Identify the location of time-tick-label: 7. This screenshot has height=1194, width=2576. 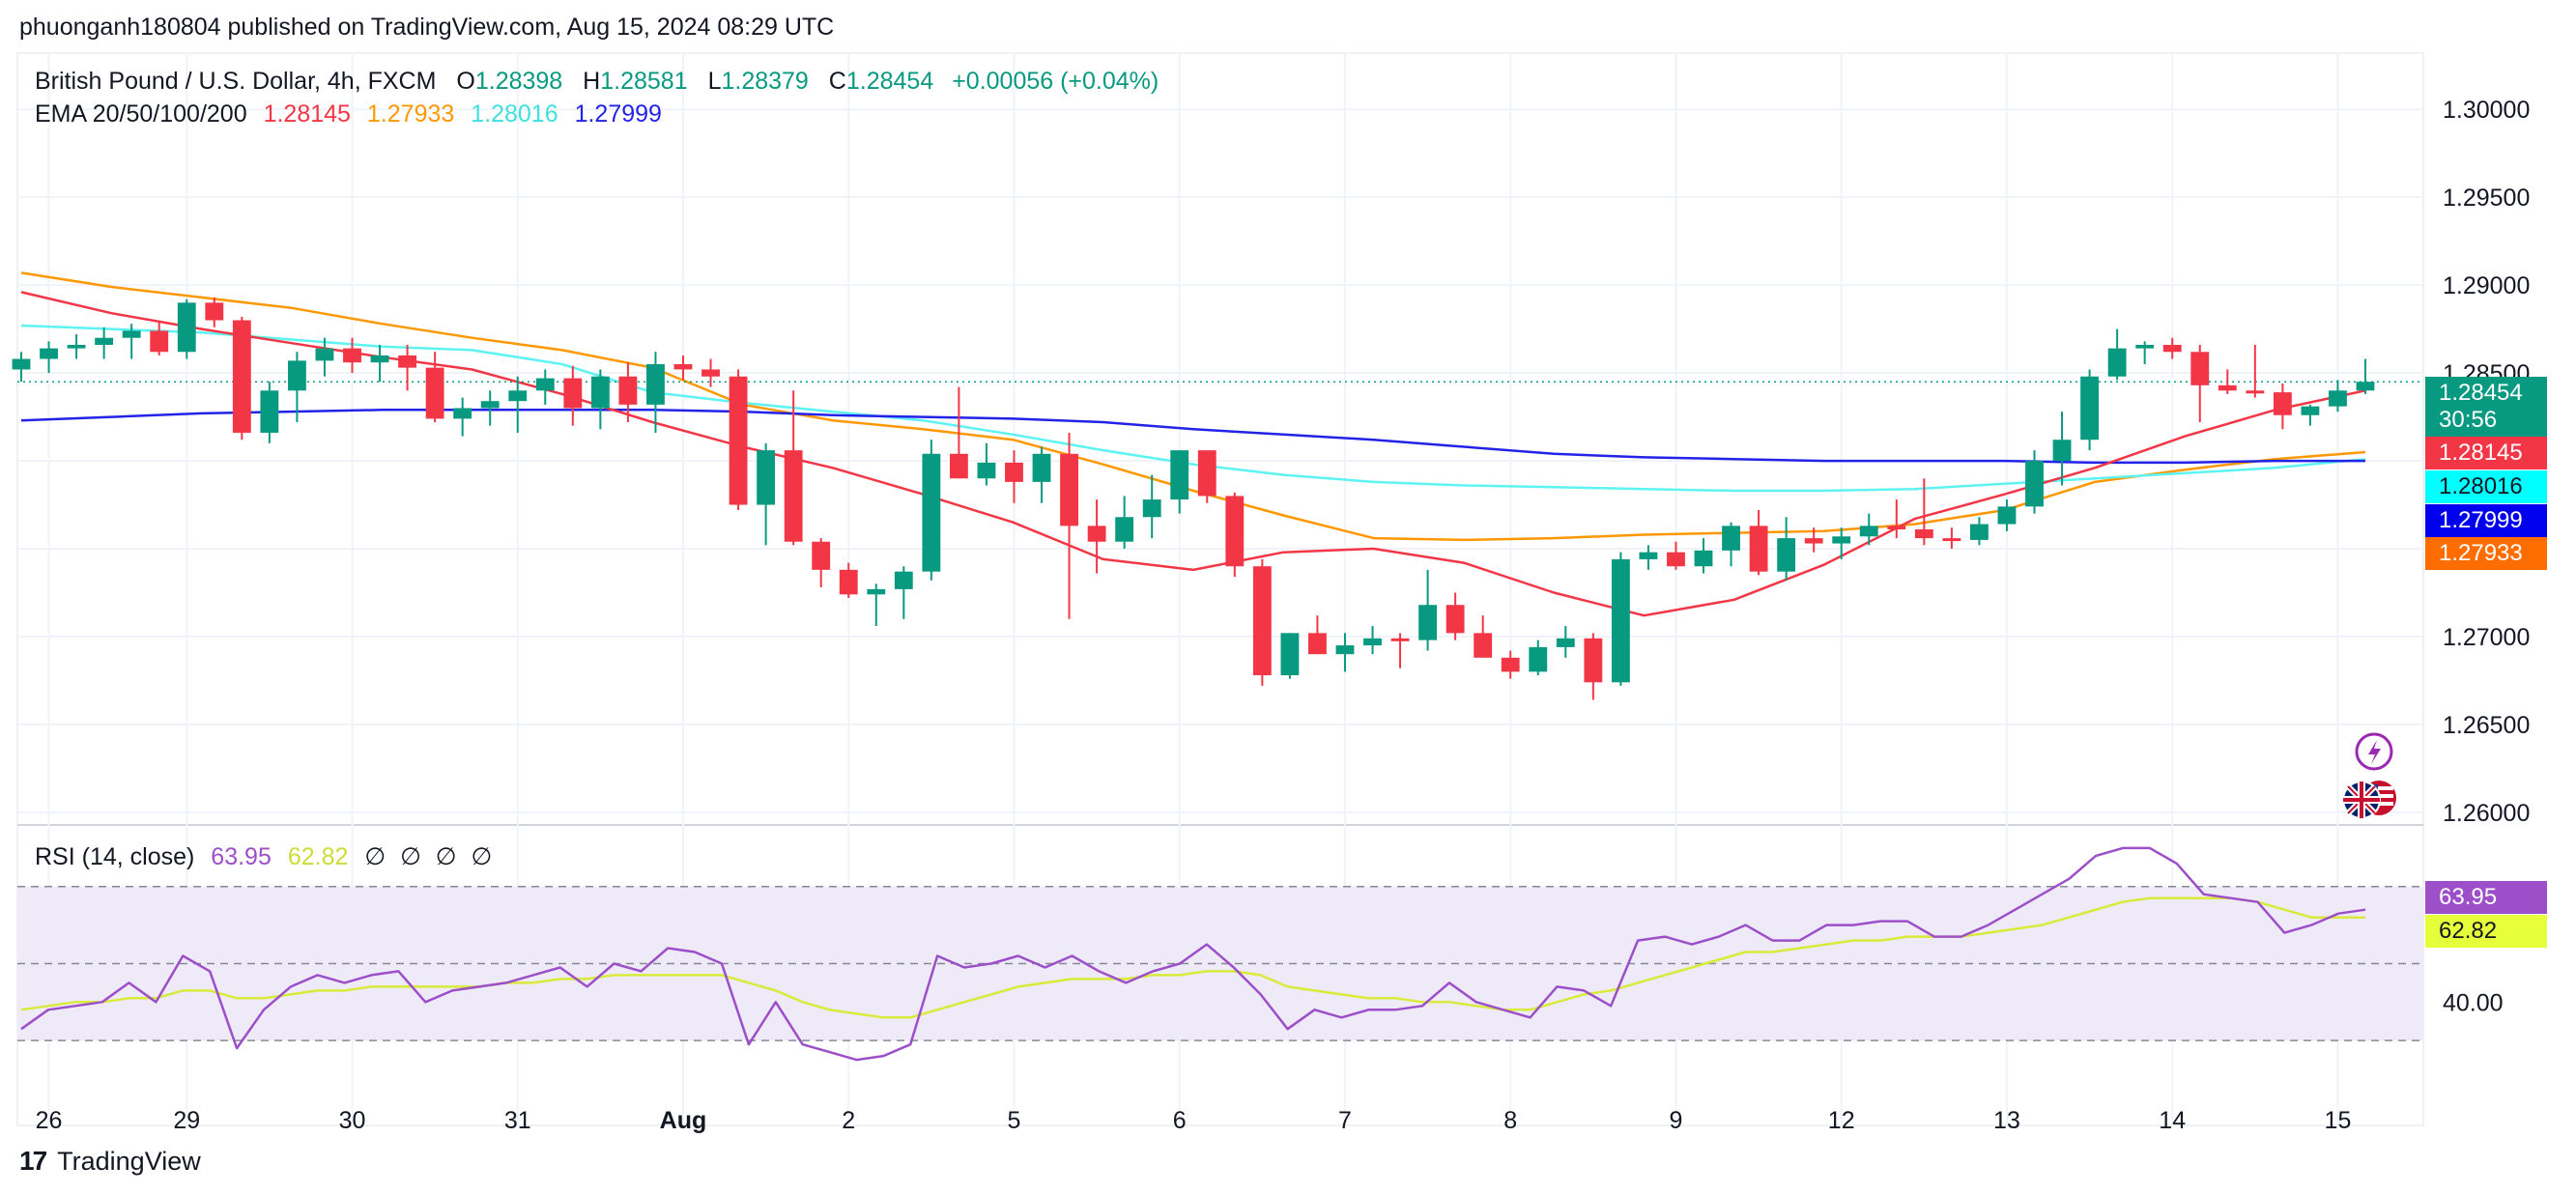
(1345, 1120).